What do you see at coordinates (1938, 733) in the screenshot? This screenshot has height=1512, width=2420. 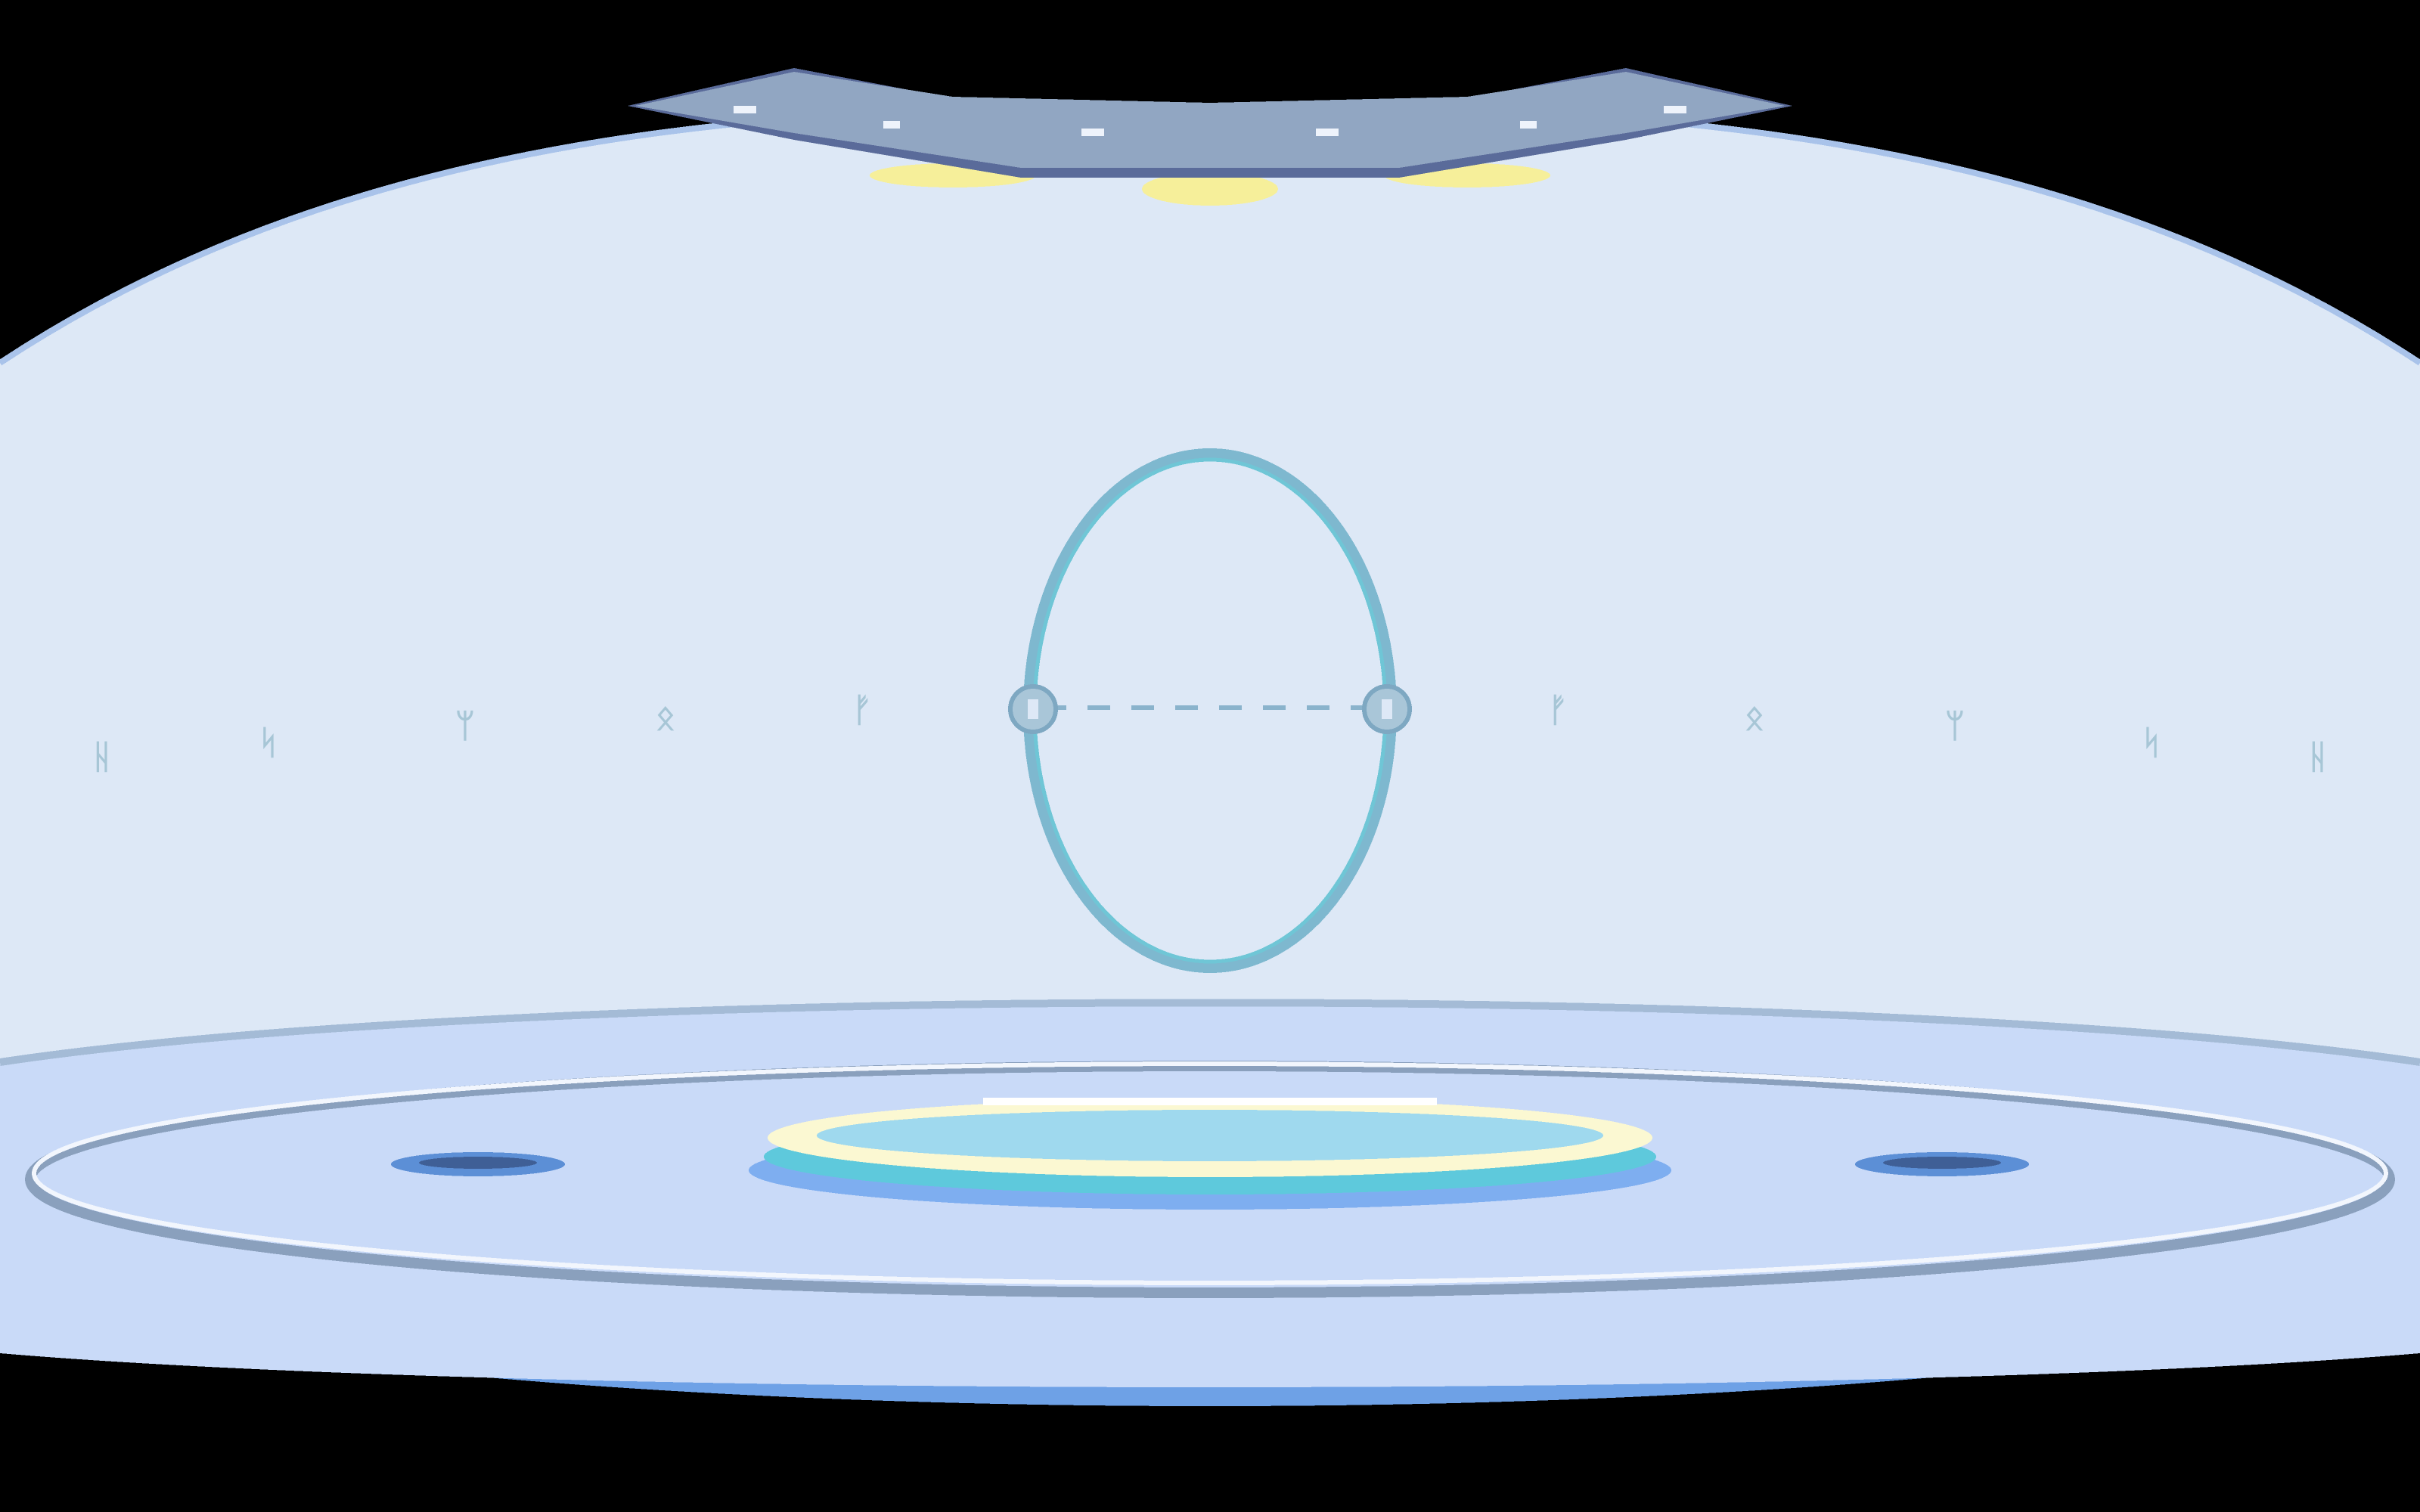 I see `wall-glyphs-right: ᚠ ᛟ ᛘ ᛋ ᚺ` at bounding box center [1938, 733].